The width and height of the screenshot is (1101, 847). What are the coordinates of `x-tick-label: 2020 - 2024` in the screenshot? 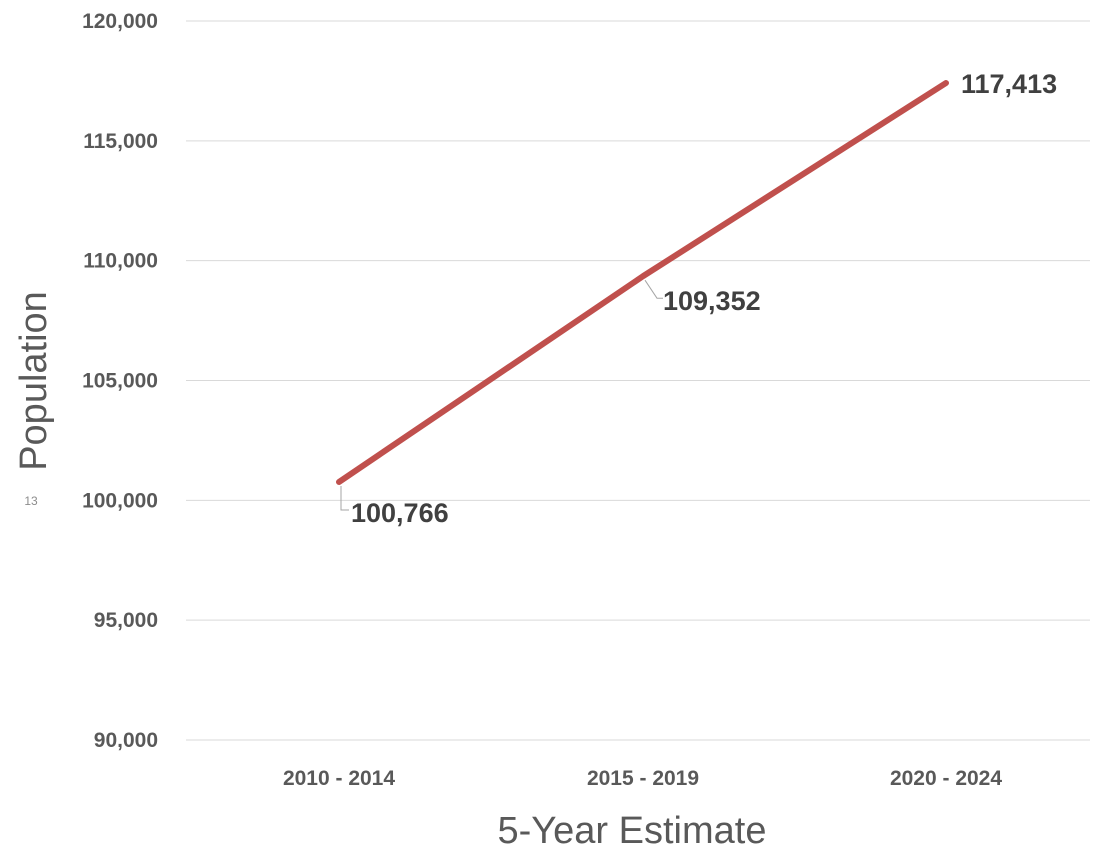 It's located at (946, 778).